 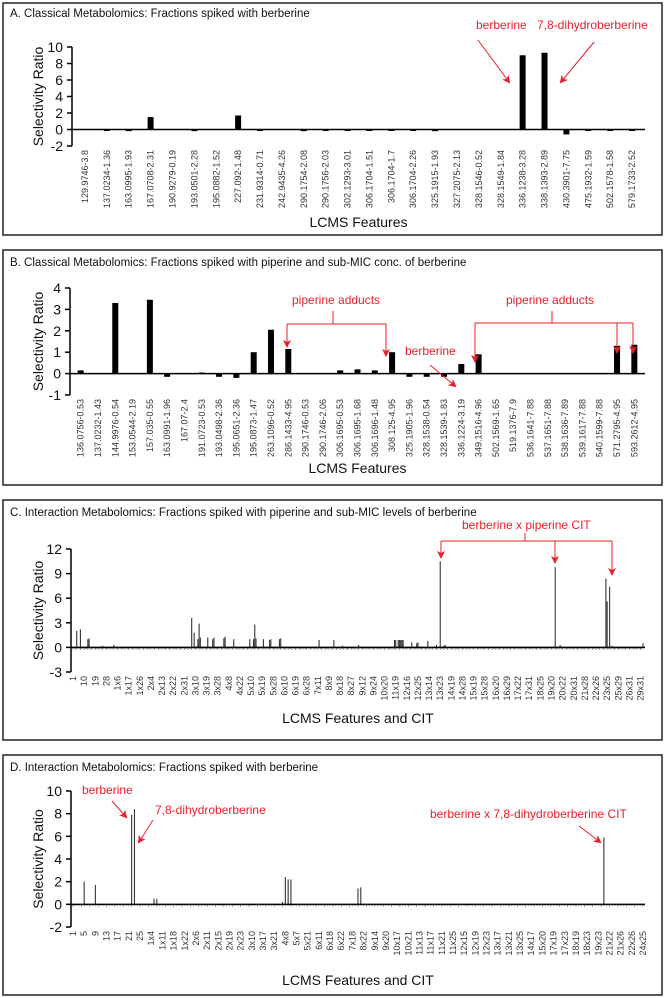 I want to click on x-tick-label: 286.1433-4.95, so click(x=288, y=428).